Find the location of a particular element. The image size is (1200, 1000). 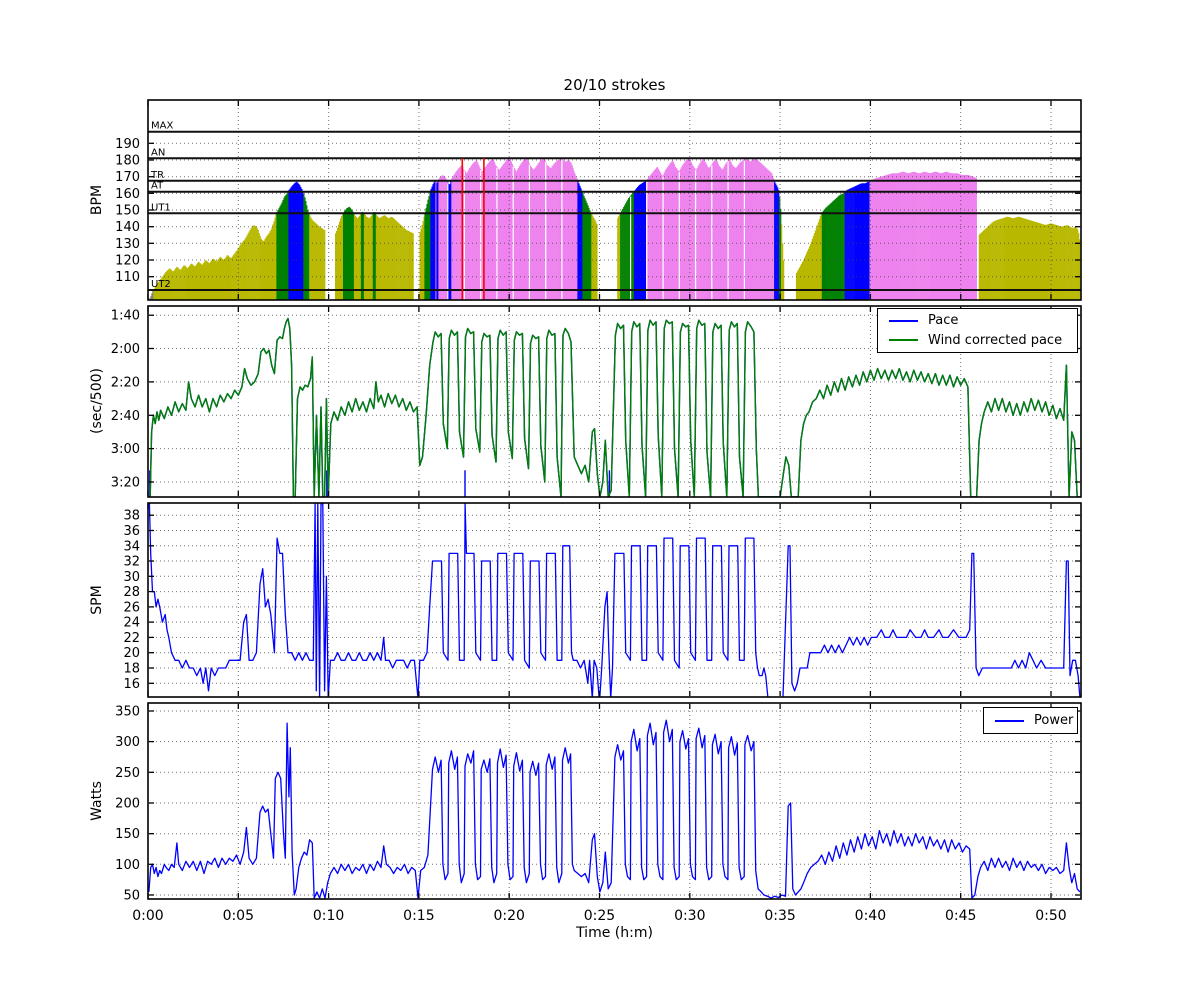

x-tick-label: 0:45 is located at coordinates (960, 916).